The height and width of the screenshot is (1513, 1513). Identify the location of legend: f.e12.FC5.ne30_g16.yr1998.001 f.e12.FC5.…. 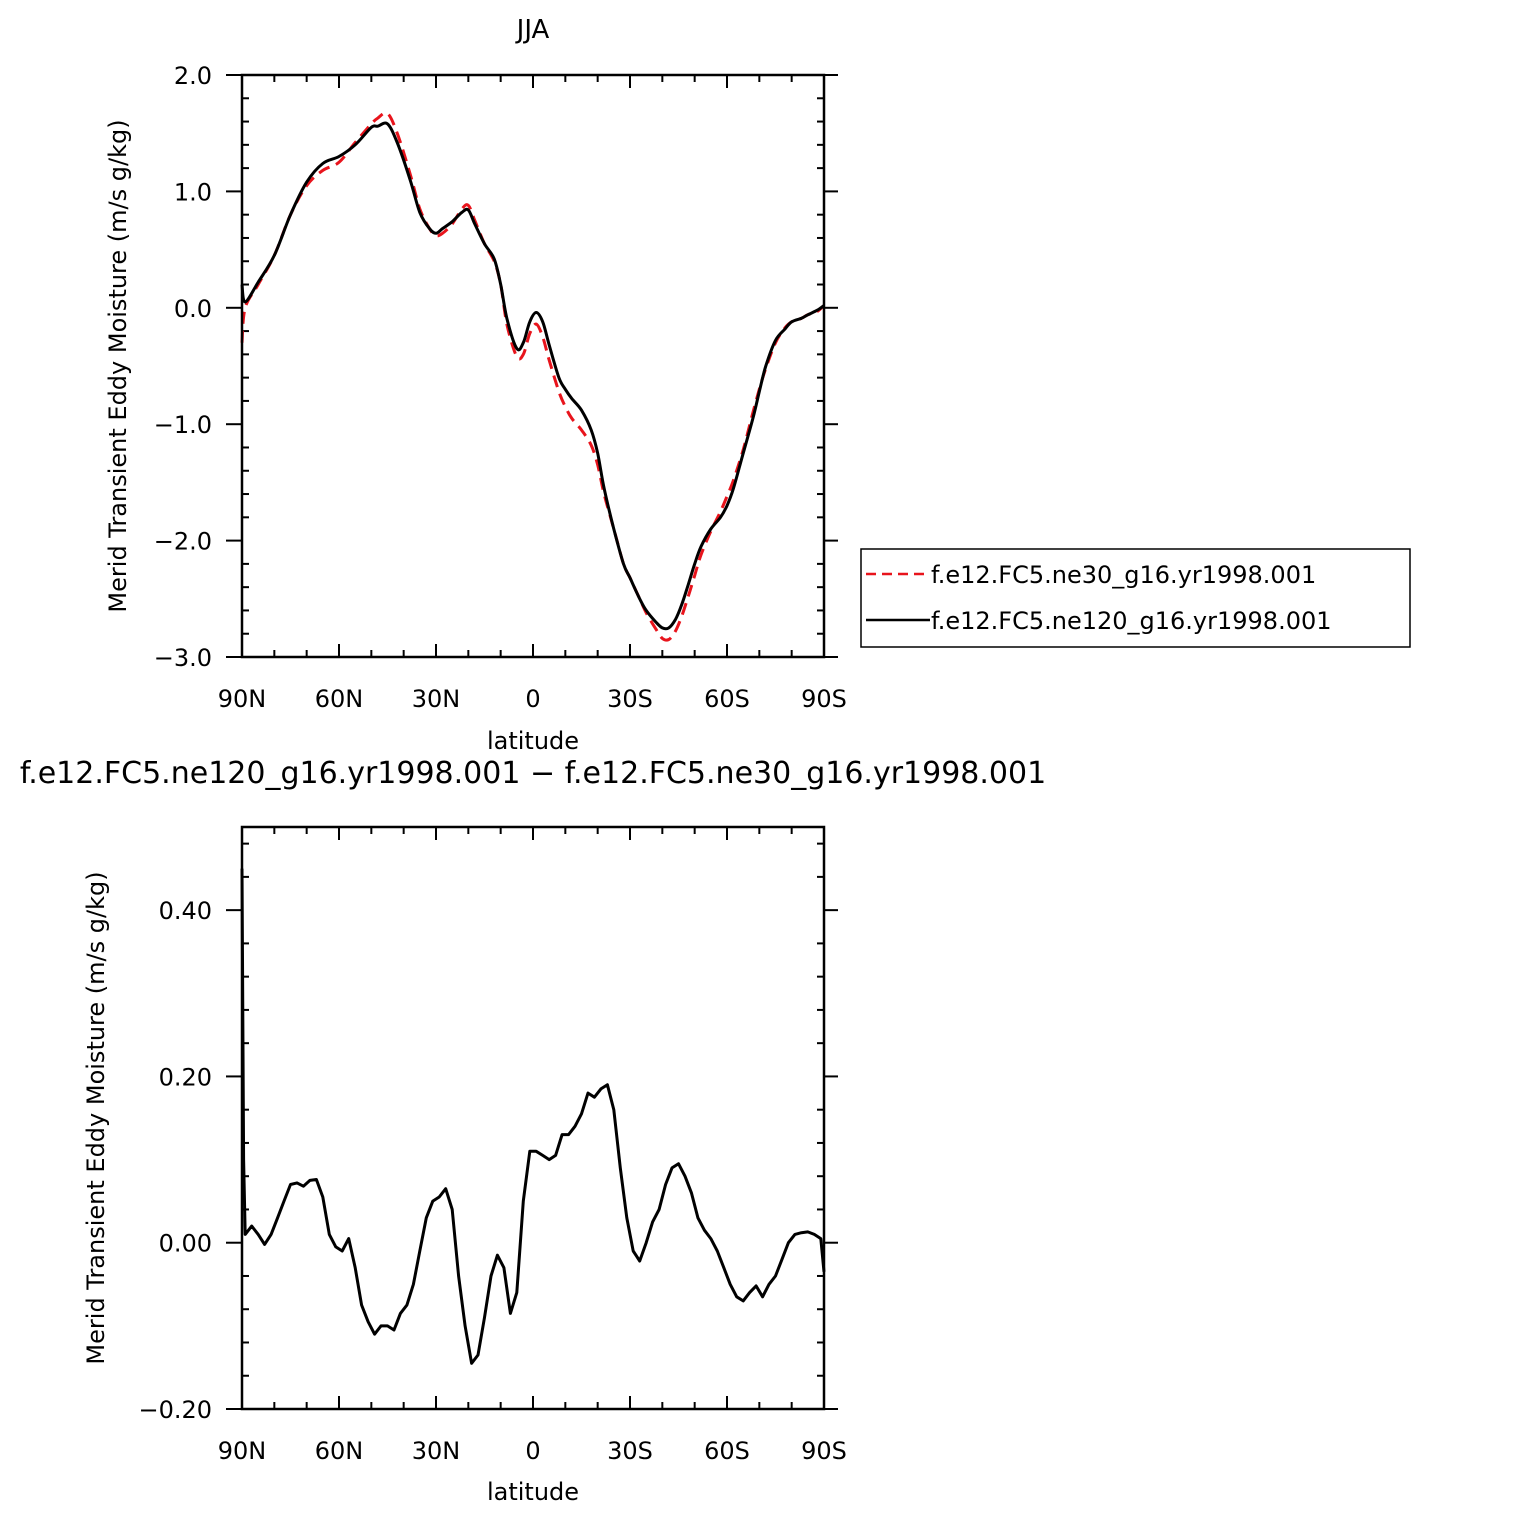
(1135, 598).